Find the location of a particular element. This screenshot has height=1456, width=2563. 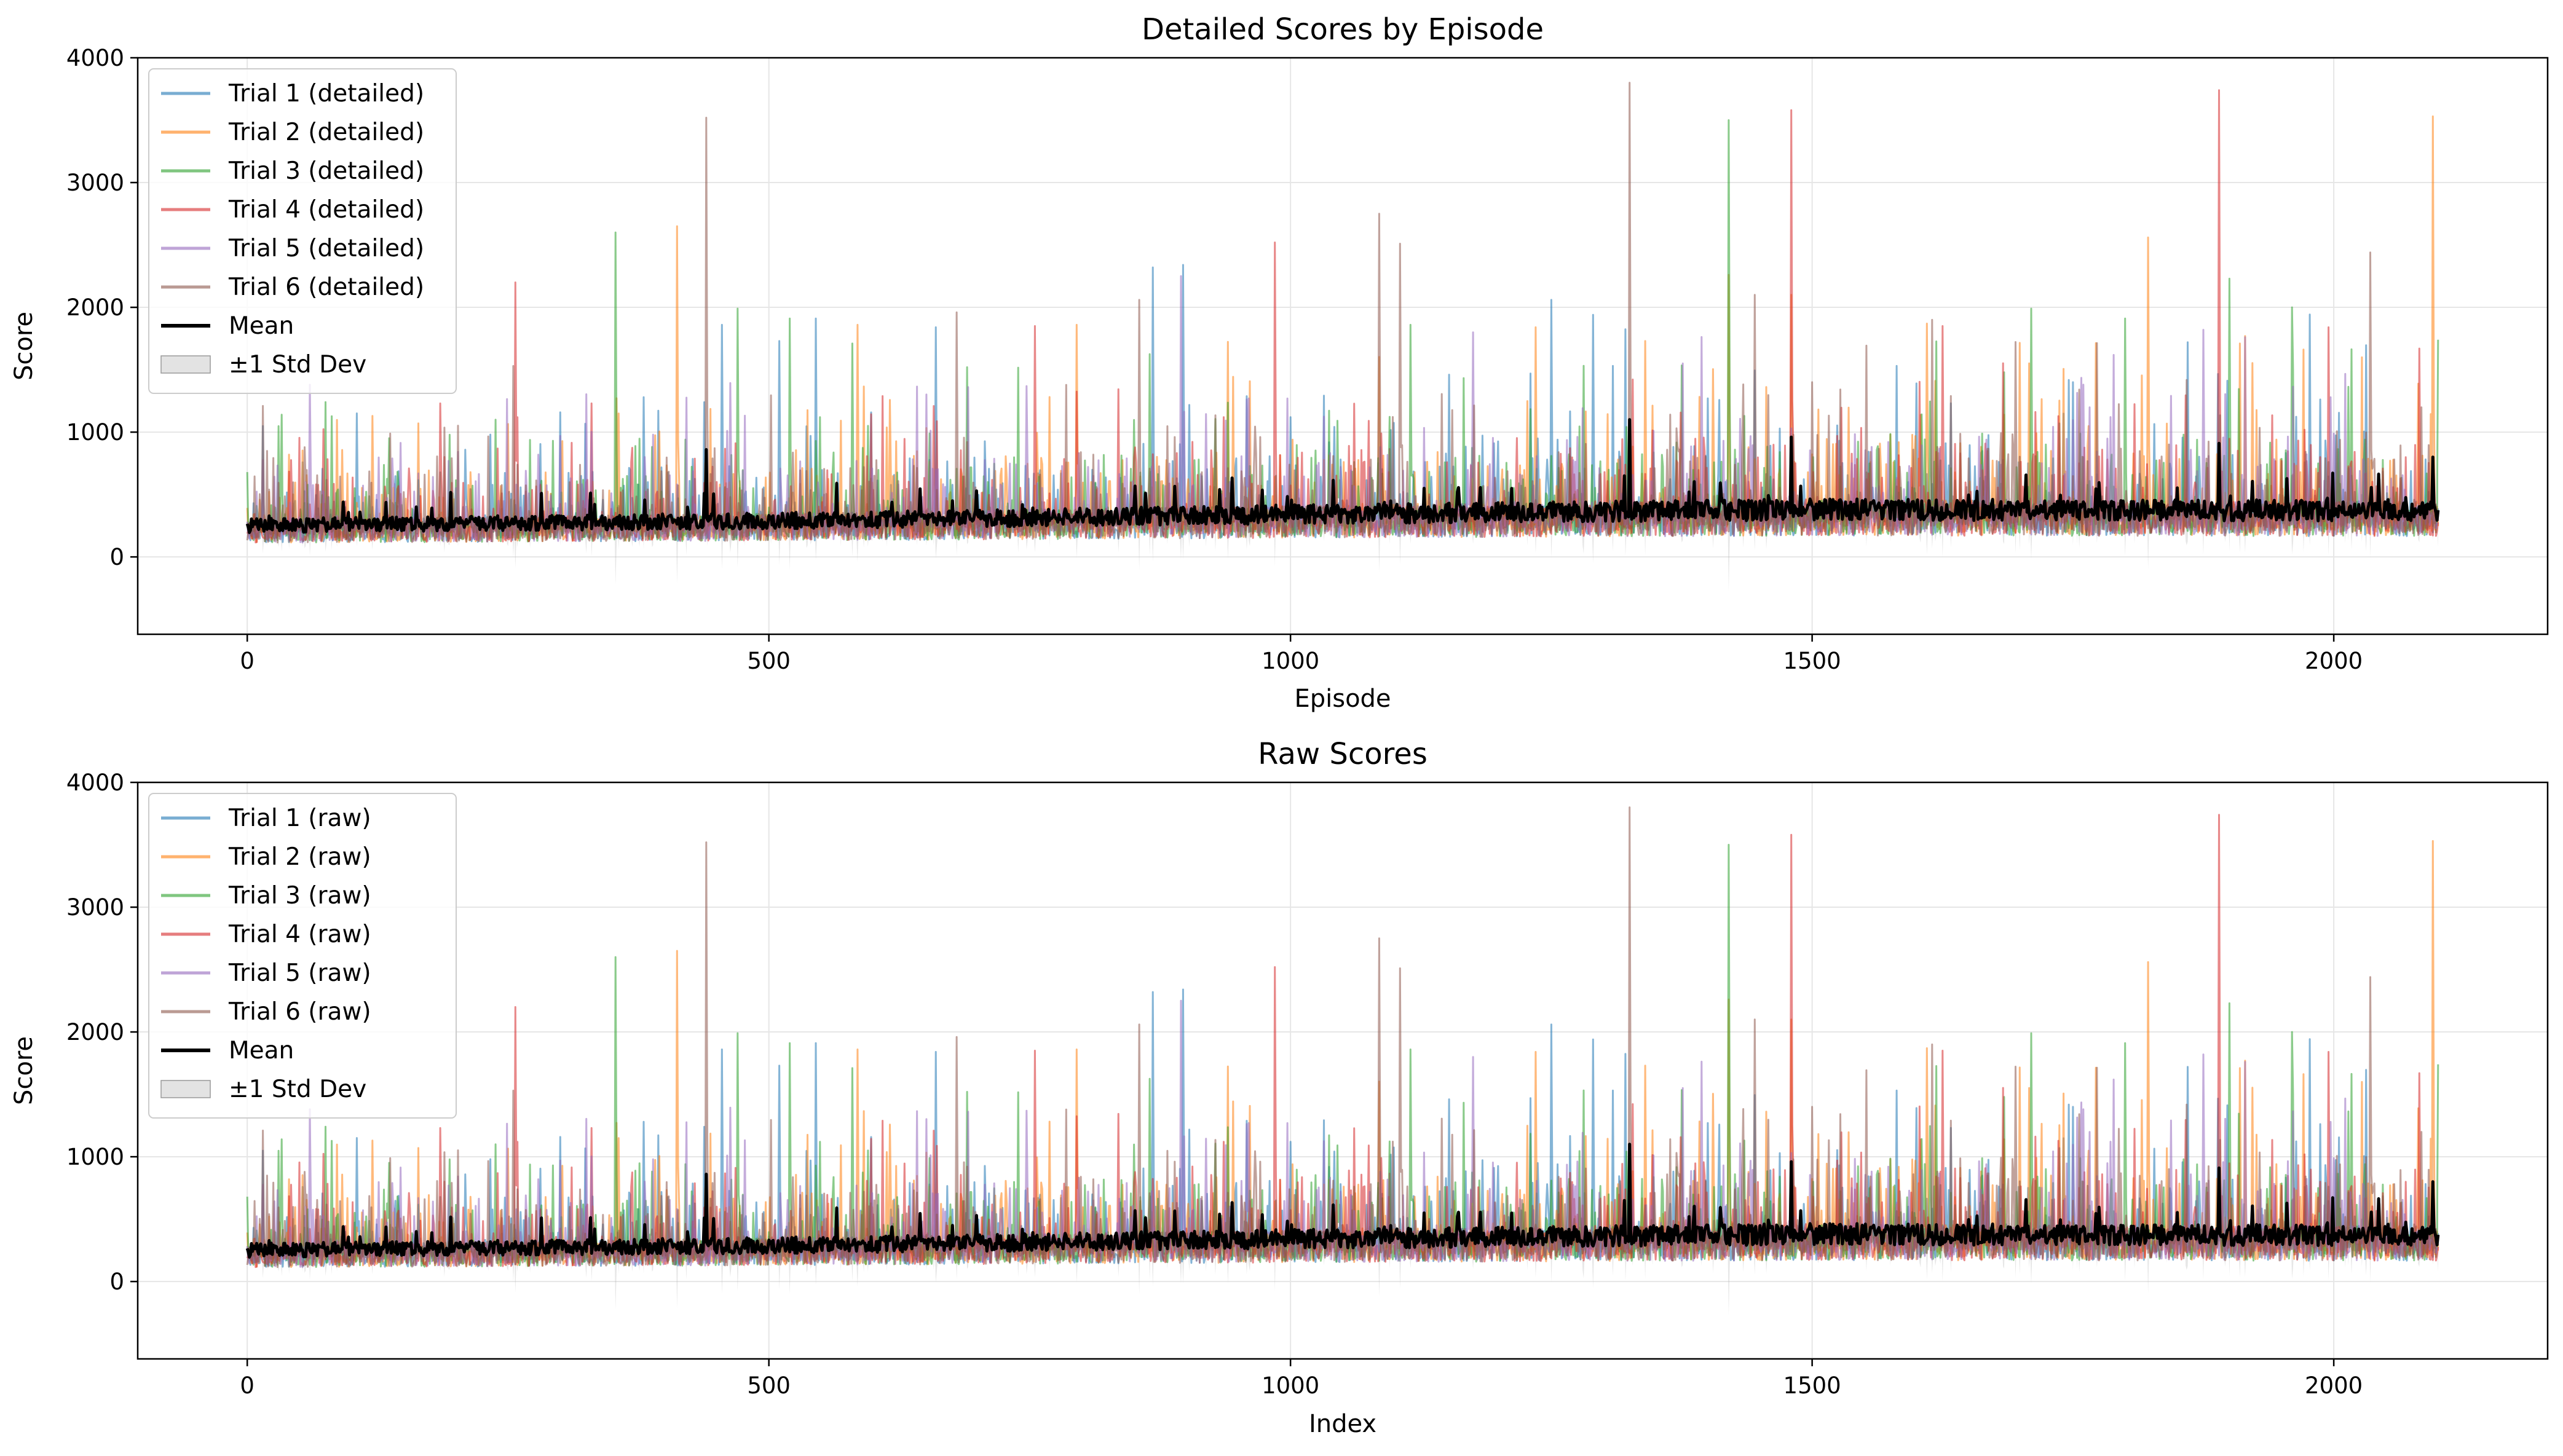

legend-label: Trial 6 (detailed) is located at coordinates (326, 287).